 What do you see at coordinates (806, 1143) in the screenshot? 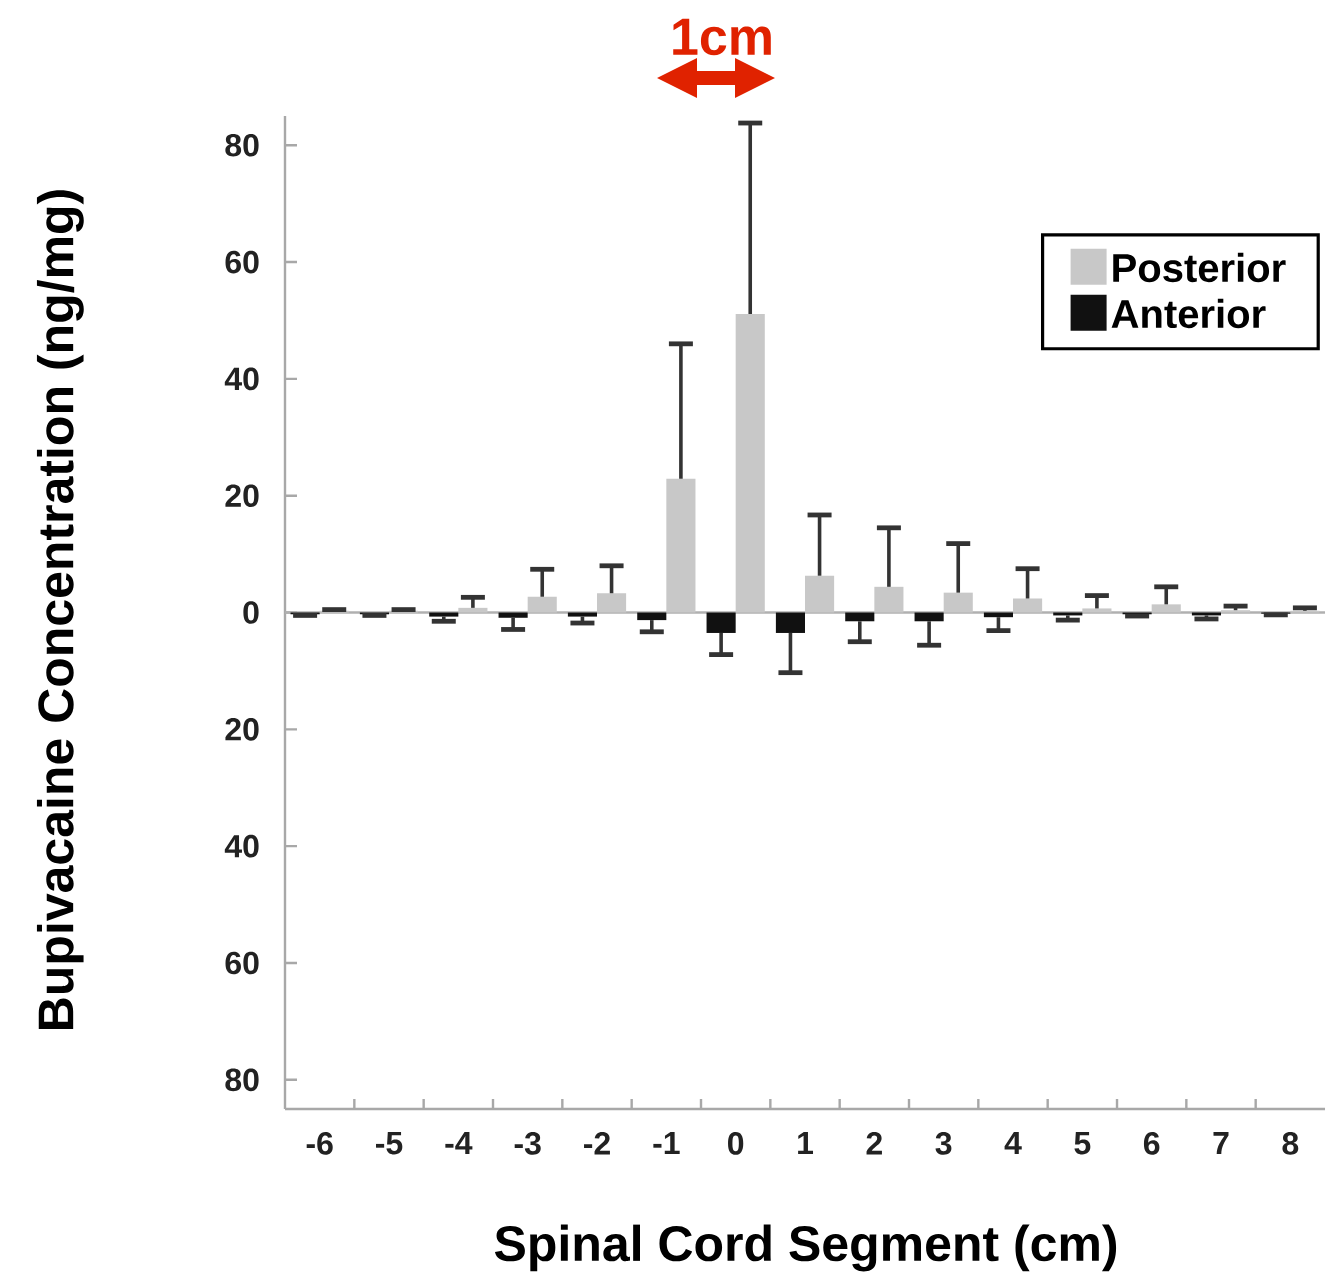
I see `x-tick-label: 1` at bounding box center [806, 1143].